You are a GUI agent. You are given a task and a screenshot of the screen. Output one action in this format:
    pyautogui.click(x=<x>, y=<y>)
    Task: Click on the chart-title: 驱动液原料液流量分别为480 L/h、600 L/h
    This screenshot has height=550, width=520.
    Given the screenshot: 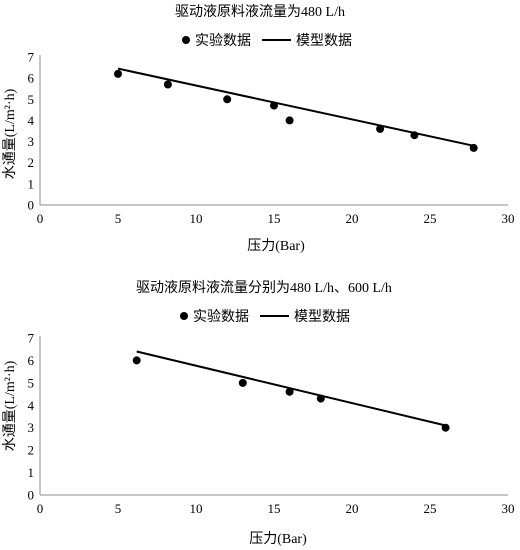 What is the action you would take?
    pyautogui.click(x=264, y=288)
    